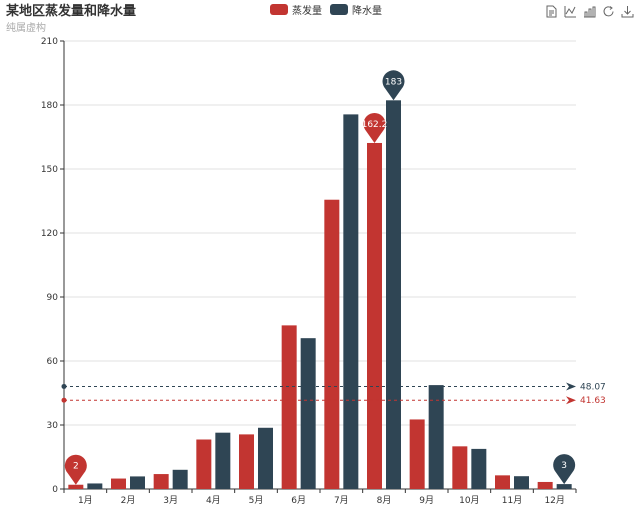 Image resolution: width=640 pixels, height=531 pixels. What do you see at coordinates (49, 234) in the screenshot?
I see `y-tick-label: 120` at bounding box center [49, 234].